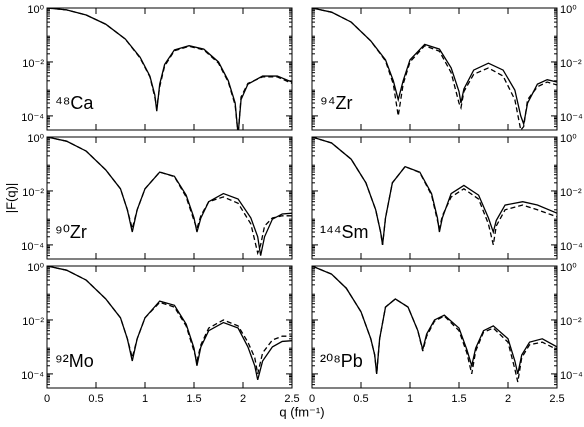 The image size is (584, 427). Describe the element at coordinates (344, 232) in the screenshot. I see `nucleus-label: ¹⁴⁴Sm` at that location.